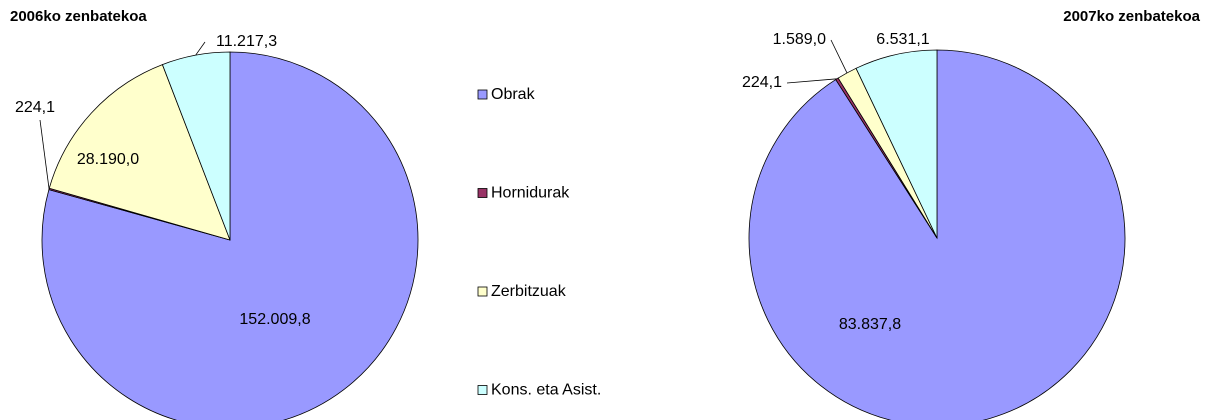 The height and width of the screenshot is (420, 1205). I want to click on legend-label: Kons. eta Asist., so click(546, 390).